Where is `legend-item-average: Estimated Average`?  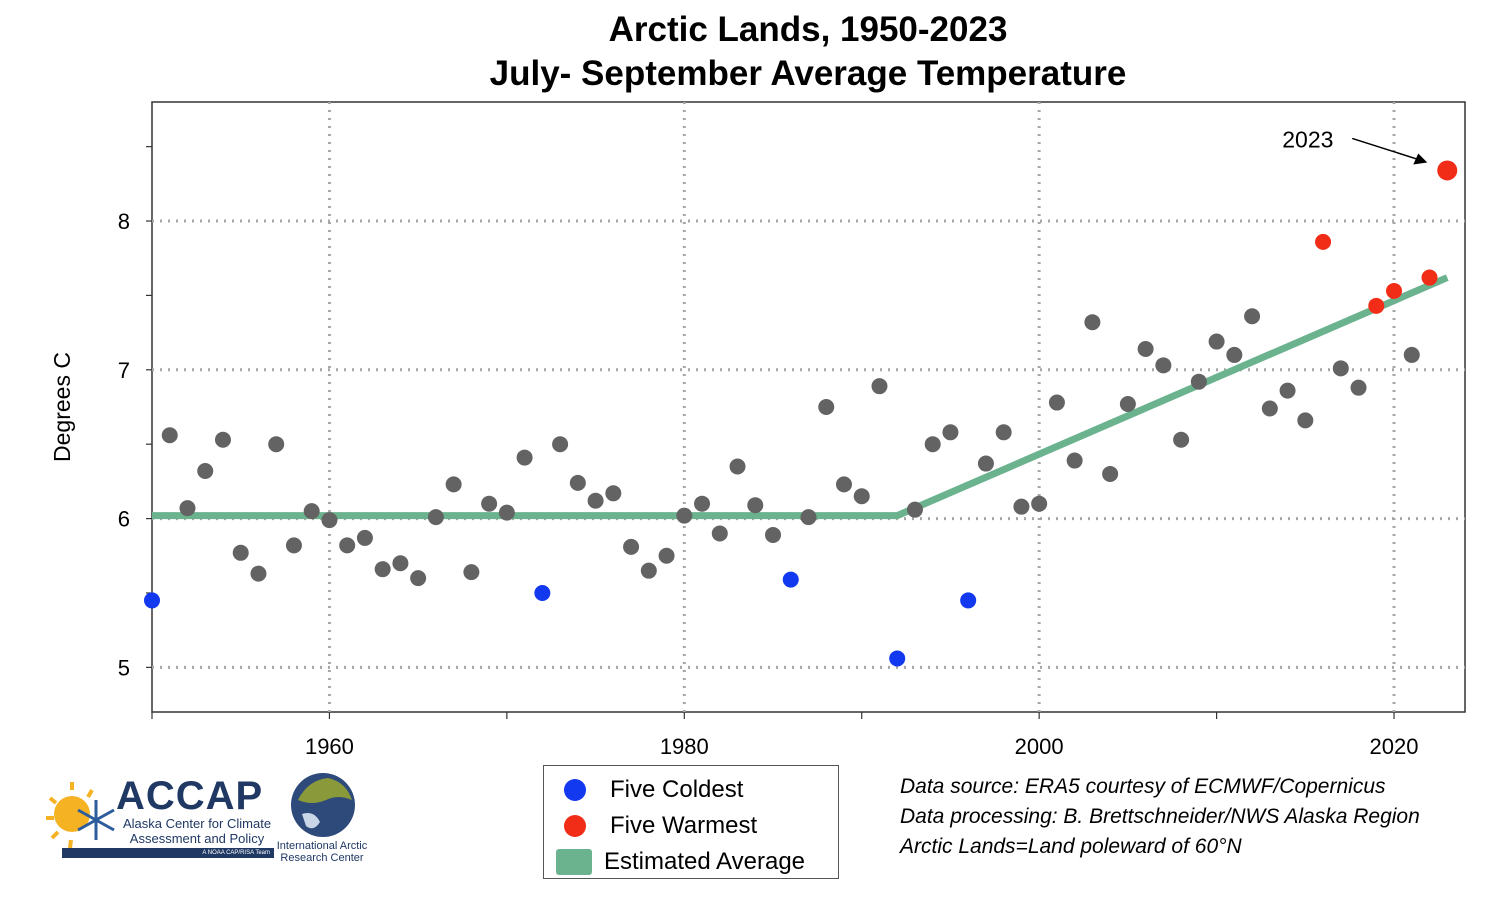 legend-item-average: Estimated Average is located at coordinates (697, 862).